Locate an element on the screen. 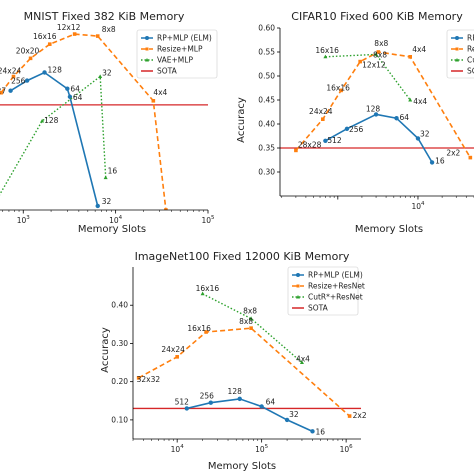  y-tick-label: 0.45 is located at coordinates (266, 100).